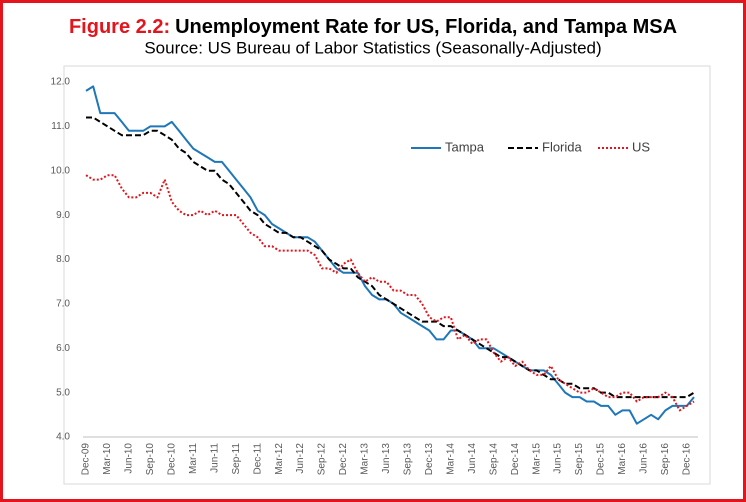  What do you see at coordinates (63, 304) in the screenshot?
I see `y-tick-label: 7.0` at bounding box center [63, 304].